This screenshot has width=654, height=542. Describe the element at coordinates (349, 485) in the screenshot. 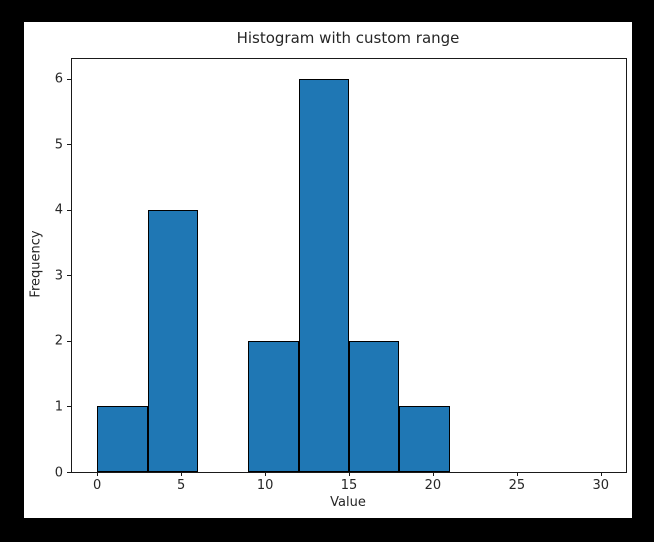

I see `x-tick-label: 15` at that location.